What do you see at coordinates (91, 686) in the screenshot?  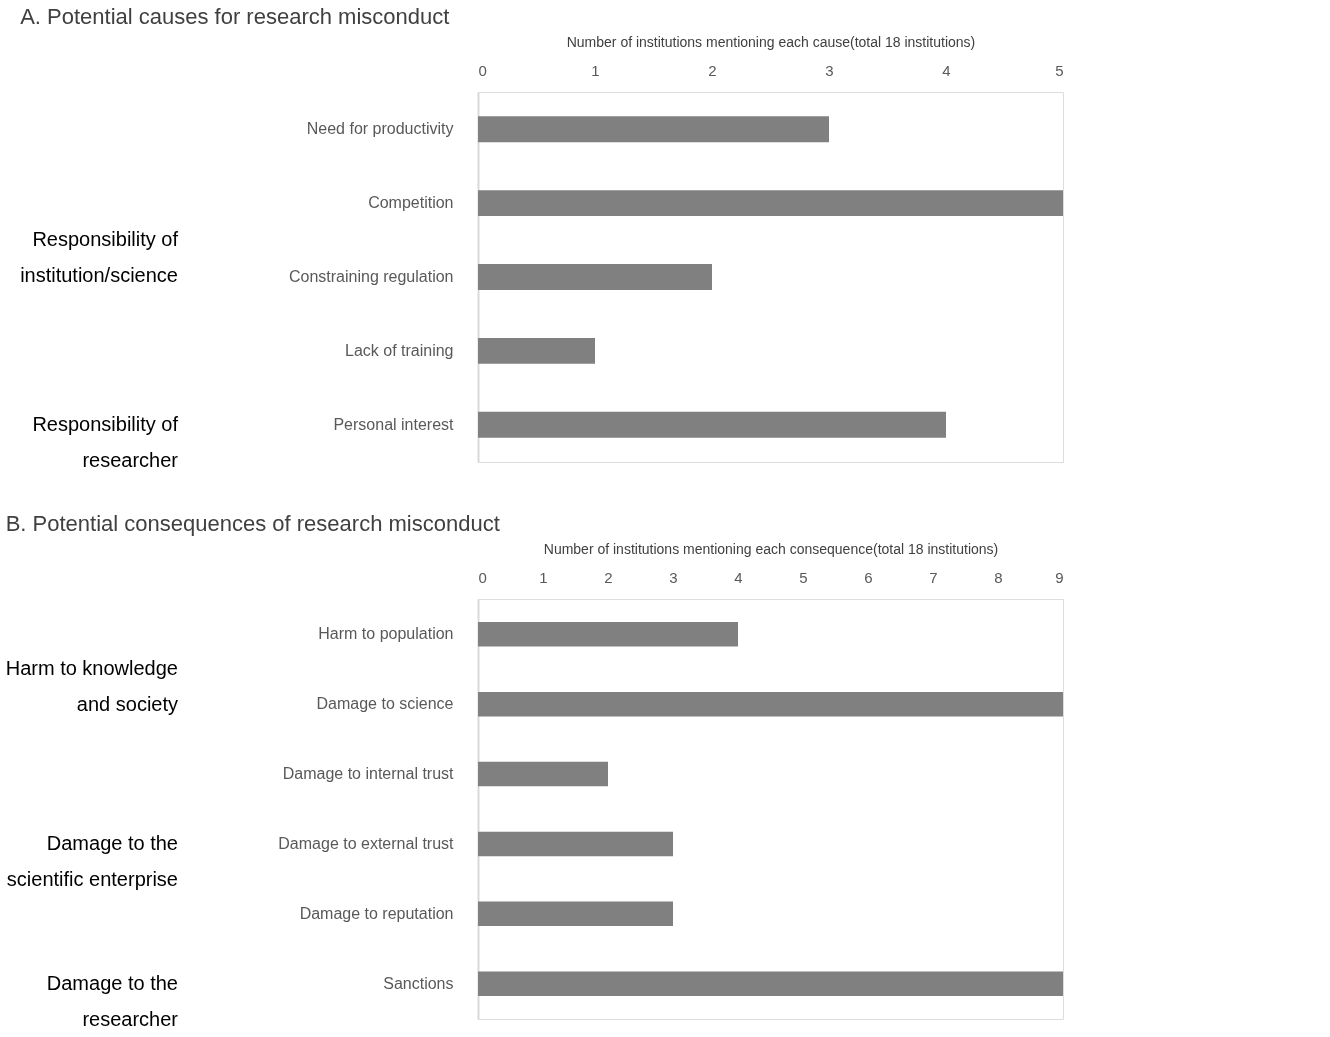 I see `text: Harm to knowledge and society` at bounding box center [91, 686].